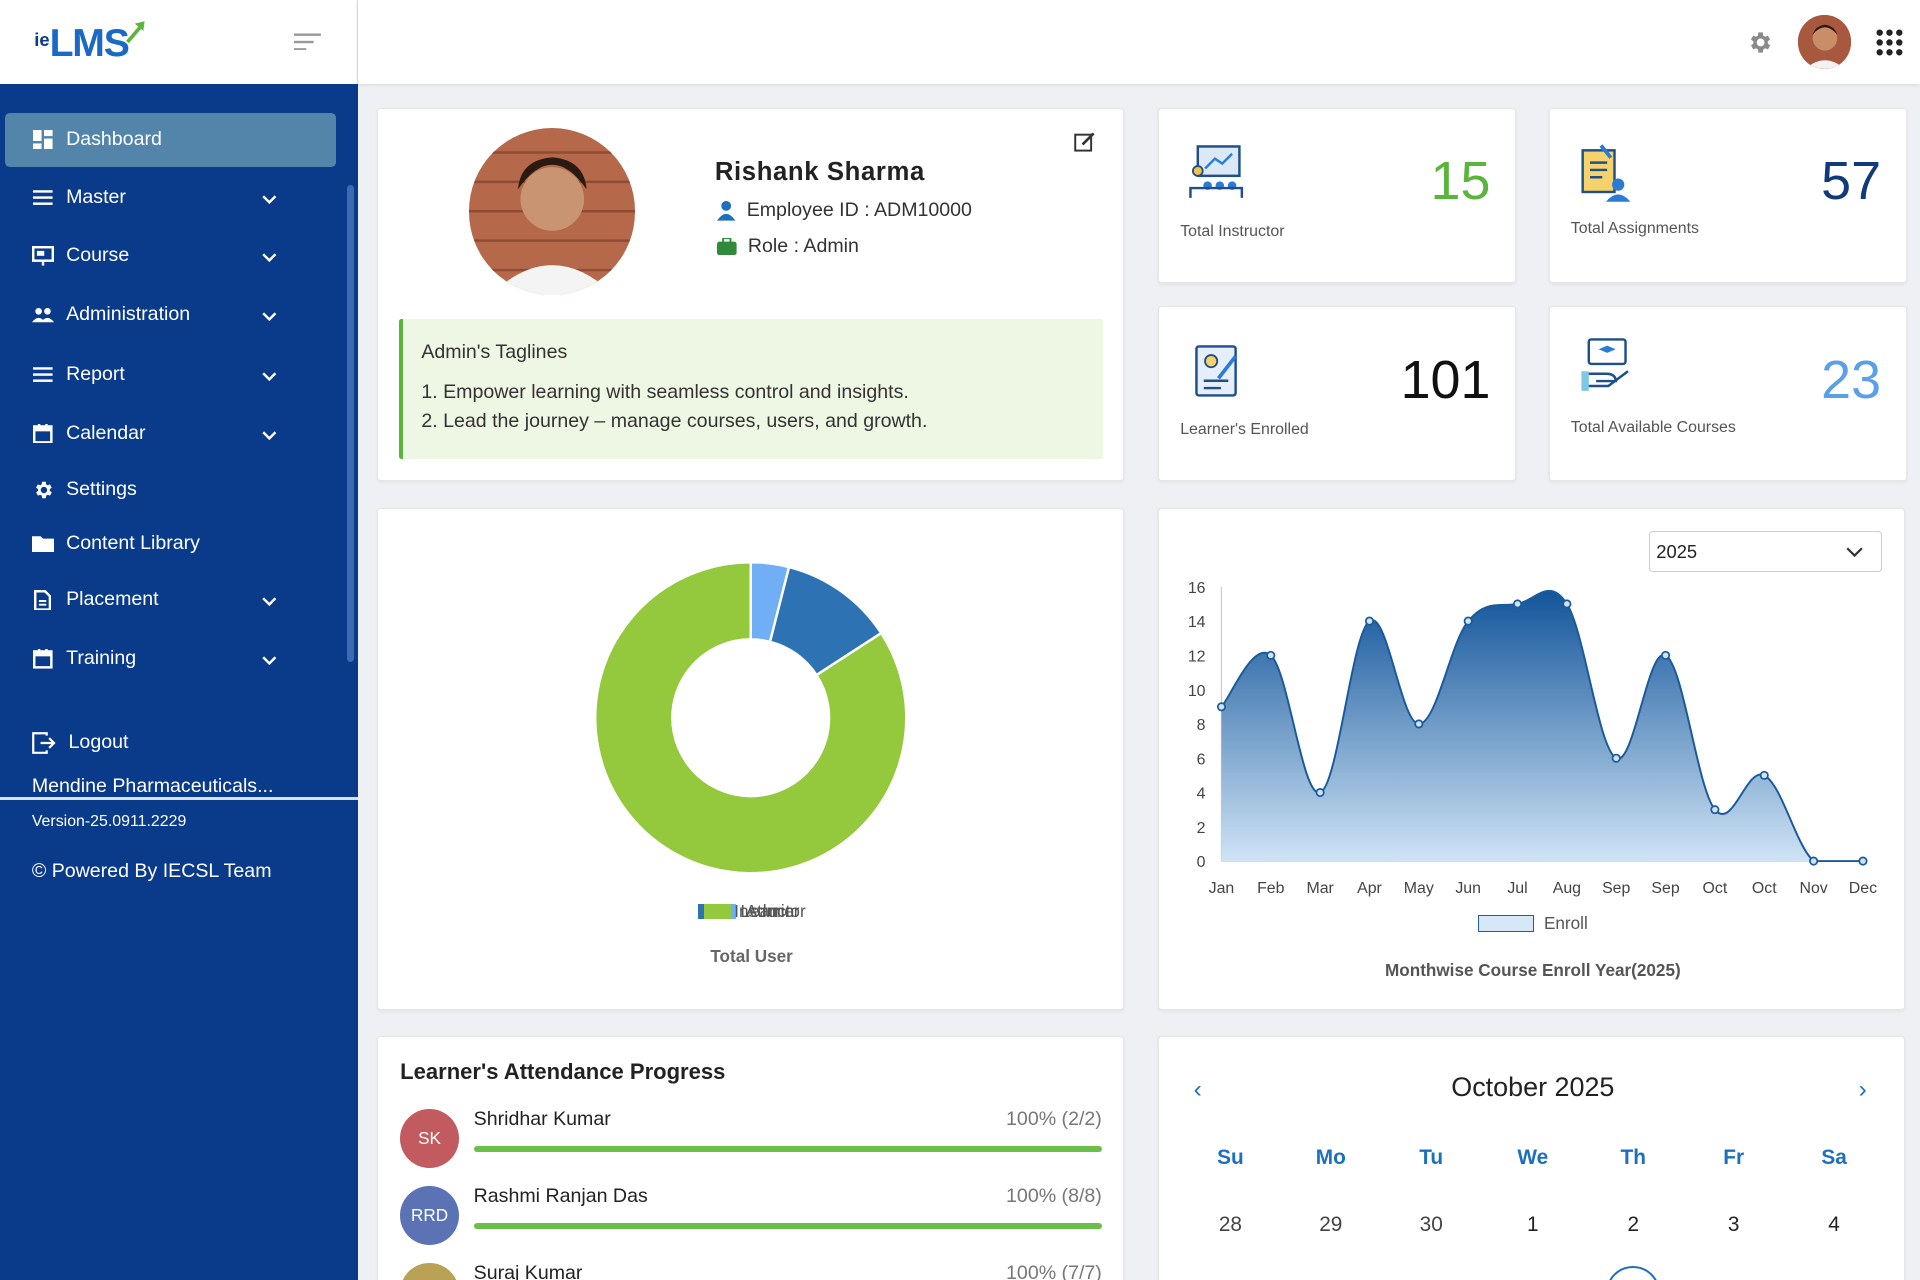 Image resolution: width=1920 pixels, height=1280 pixels. I want to click on app-logo: ie LMS, so click(90, 41).